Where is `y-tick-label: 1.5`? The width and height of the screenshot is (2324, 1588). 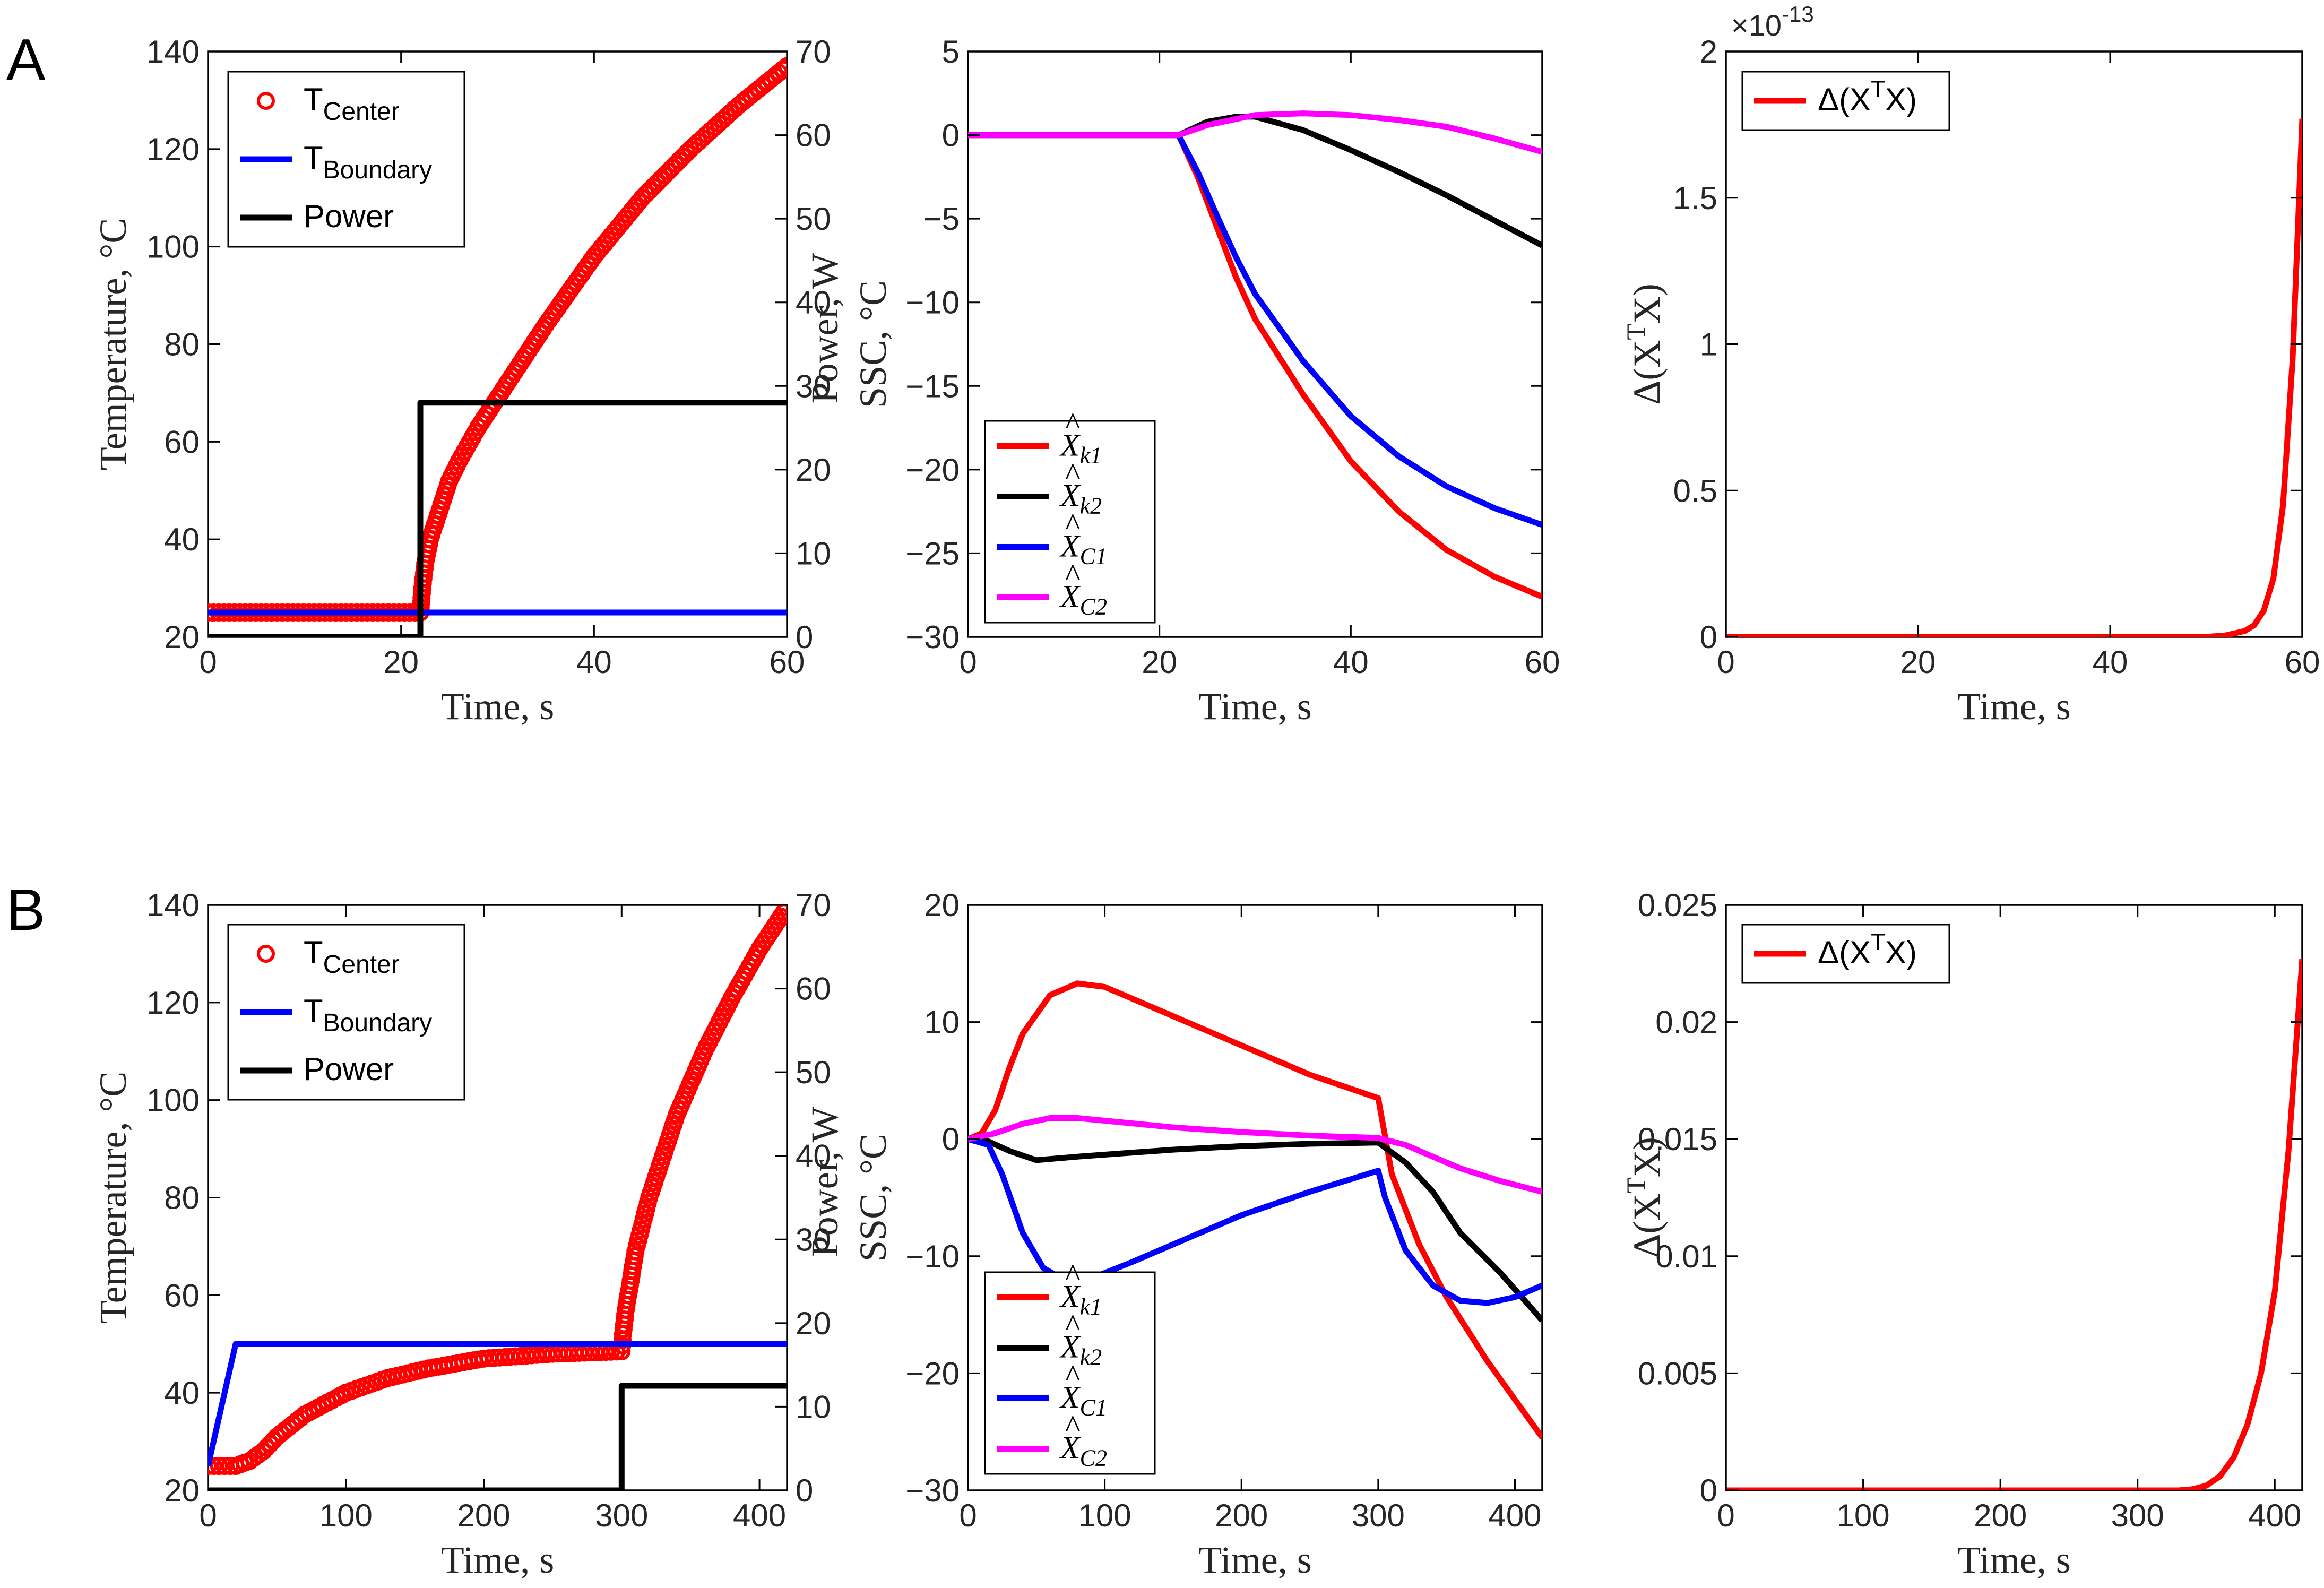 y-tick-label: 1.5 is located at coordinates (1695, 198).